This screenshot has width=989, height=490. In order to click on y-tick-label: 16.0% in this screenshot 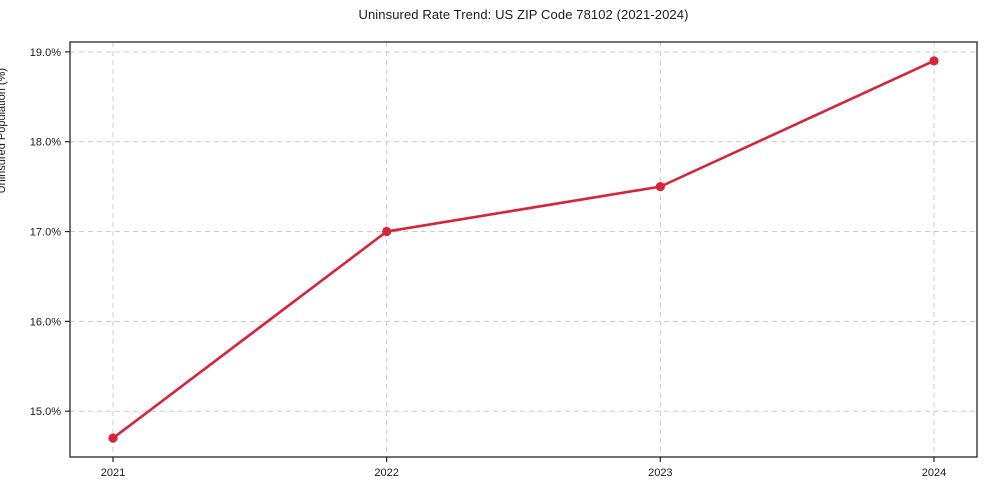, I will do `click(45, 322)`.